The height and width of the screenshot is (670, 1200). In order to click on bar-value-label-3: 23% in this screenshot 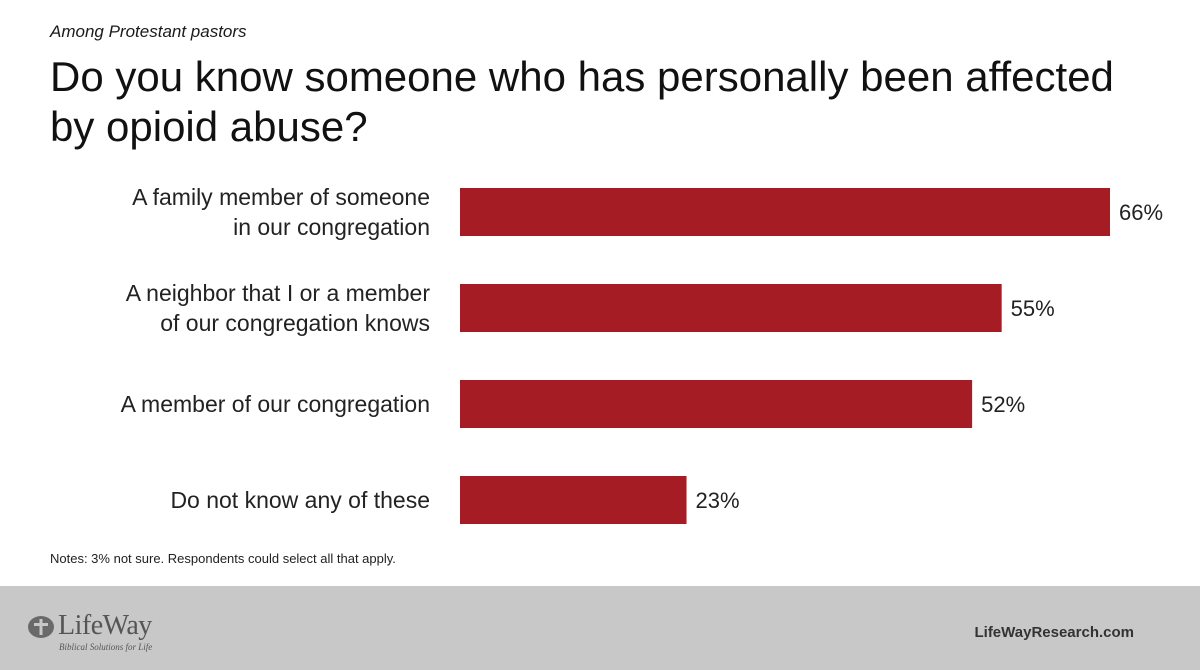, I will do `click(718, 500)`.